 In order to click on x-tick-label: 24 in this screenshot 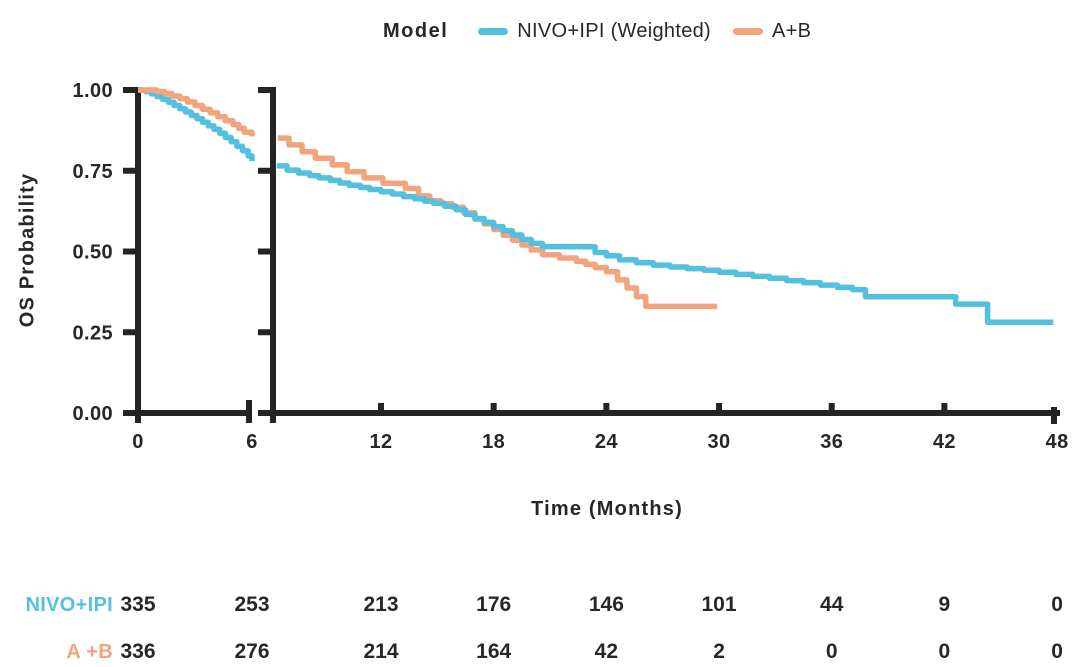, I will do `click(607, 442)`.